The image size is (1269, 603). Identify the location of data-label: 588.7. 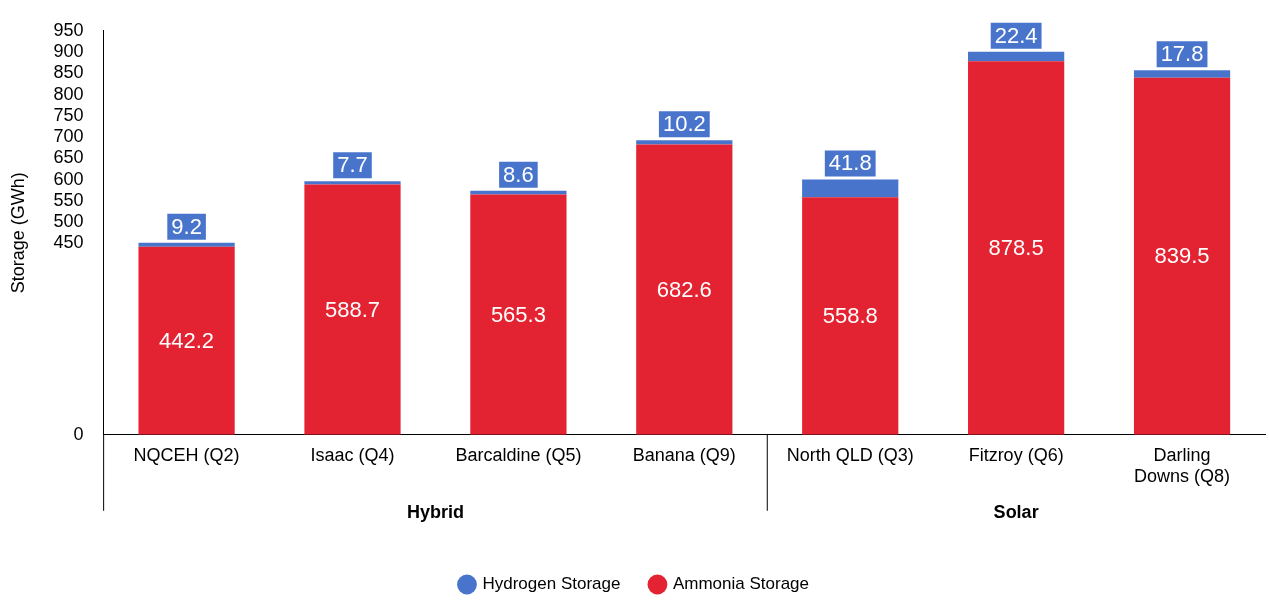
(352, 309).